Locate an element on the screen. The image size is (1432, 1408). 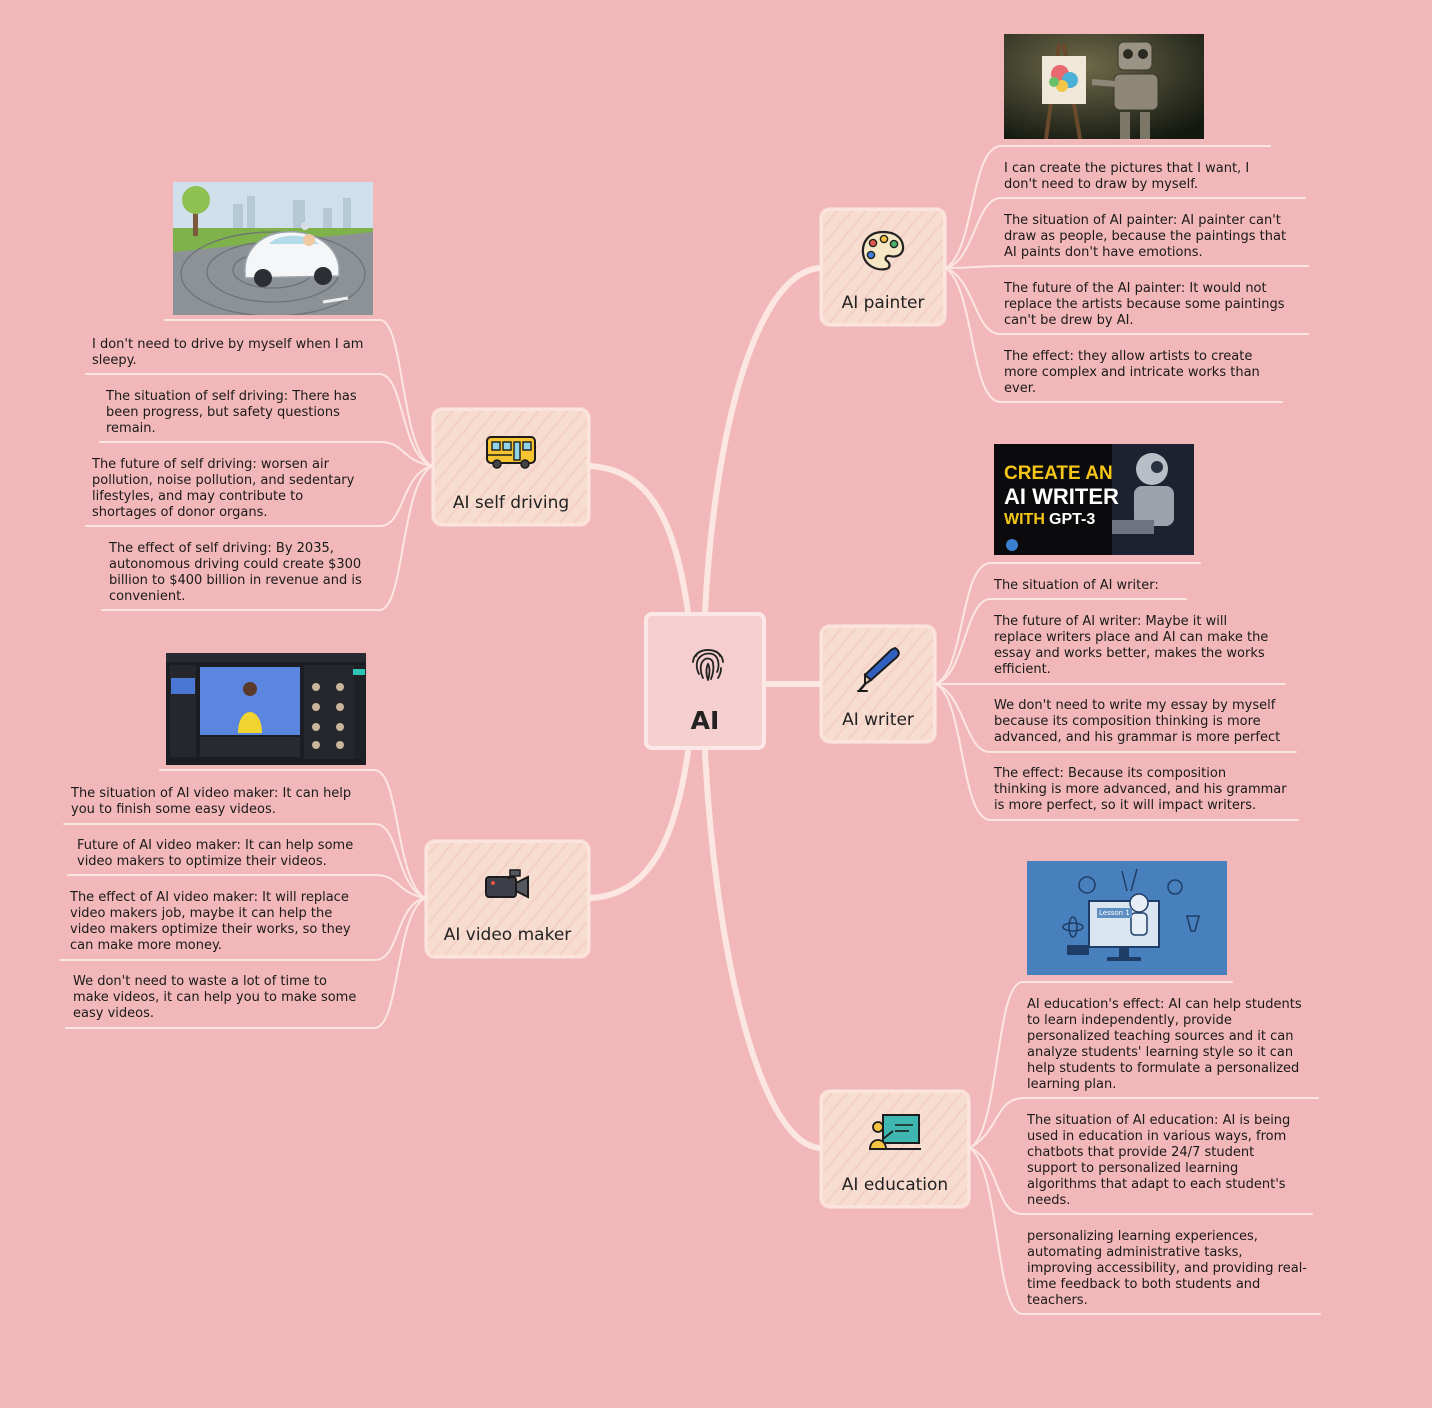
ai-education-image: Lesson 1 is located at coordinates (1127, 918).